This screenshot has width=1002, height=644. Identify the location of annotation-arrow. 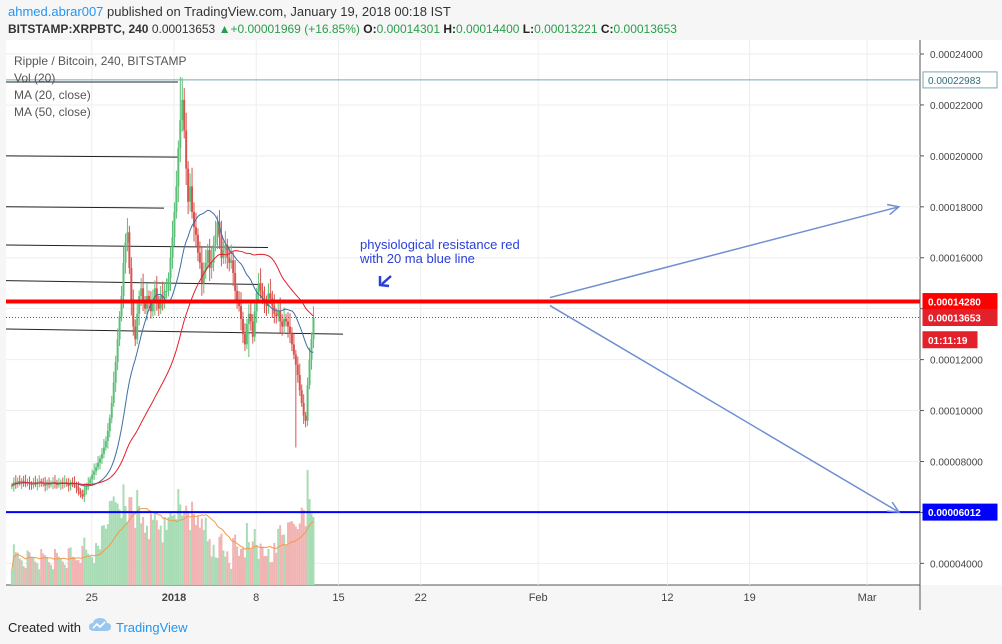
(385, 281).